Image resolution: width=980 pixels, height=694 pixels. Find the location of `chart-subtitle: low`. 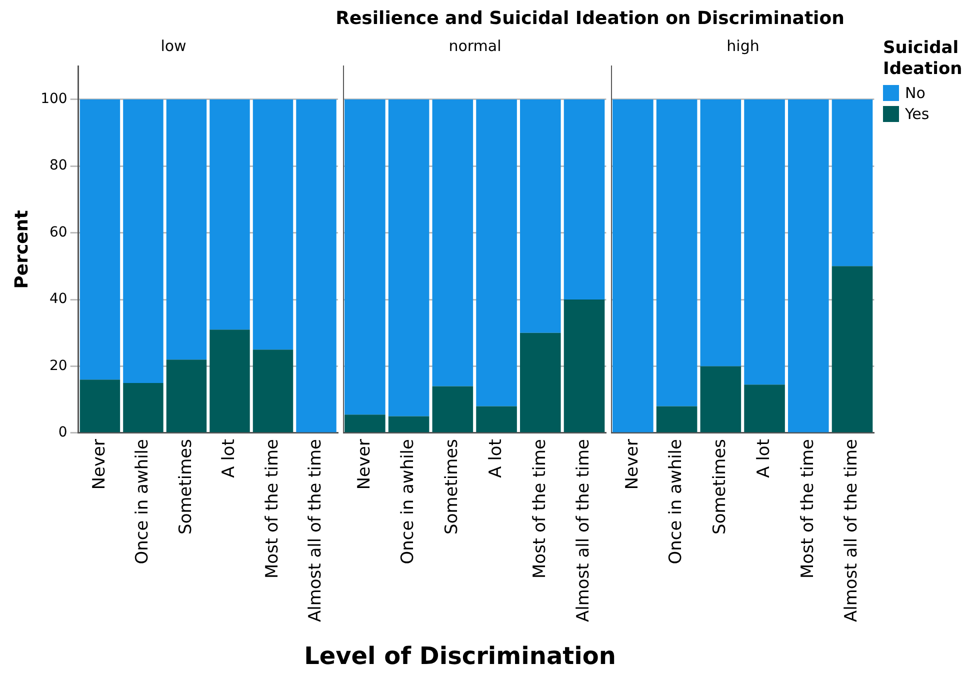

chart-subtitle: low is located at coordinates (173, 45).